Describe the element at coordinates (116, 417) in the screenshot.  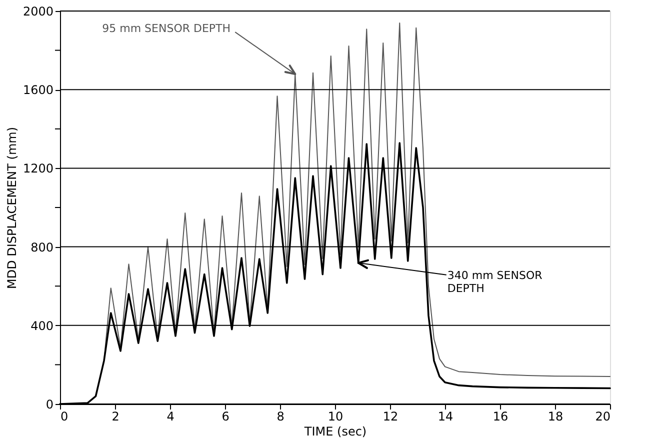
I see `x-tick-label: 2` at that location.